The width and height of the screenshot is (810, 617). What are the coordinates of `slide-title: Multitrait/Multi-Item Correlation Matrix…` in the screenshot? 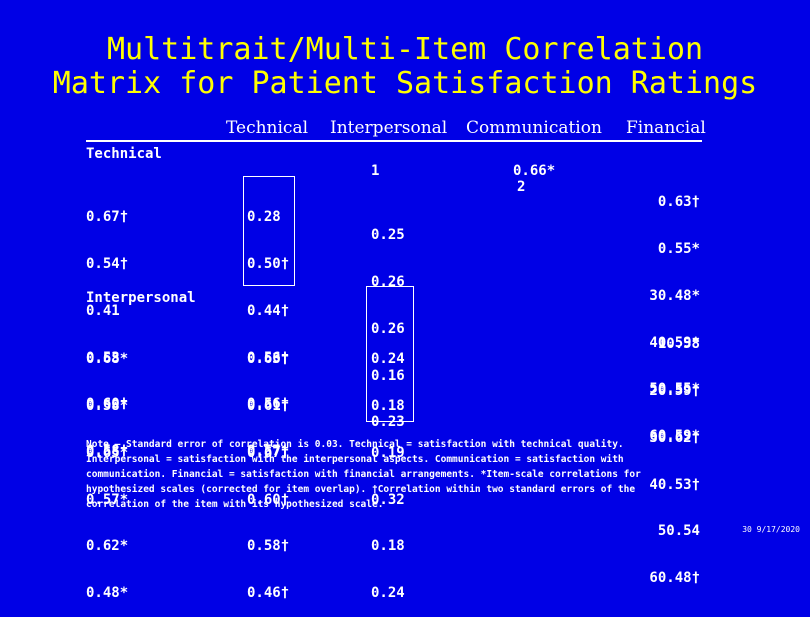 It's located at (405, 67).